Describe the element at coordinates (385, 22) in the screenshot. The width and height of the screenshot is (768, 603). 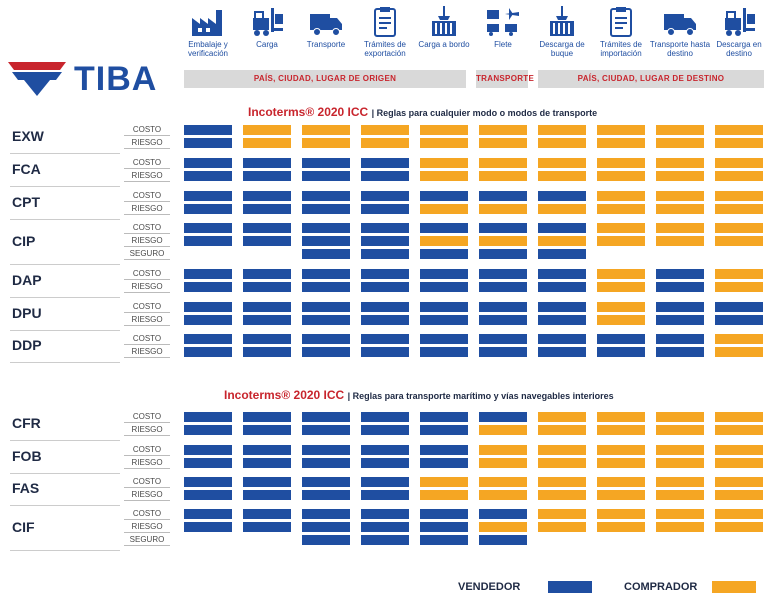
I see `clipboard-icon` at that location.